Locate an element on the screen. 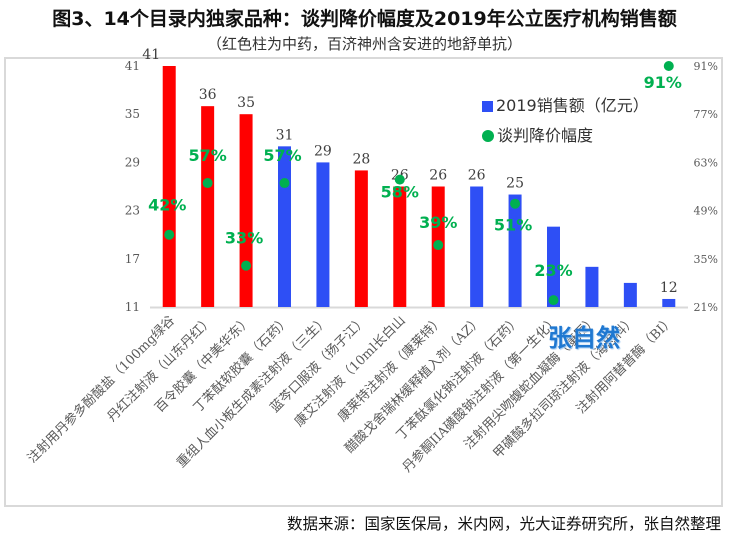 The width and height of the screenshot is (729, 540). legend: 2019销售额（亿元） 谈判降价幅度 is located at coordinates (565, 121).